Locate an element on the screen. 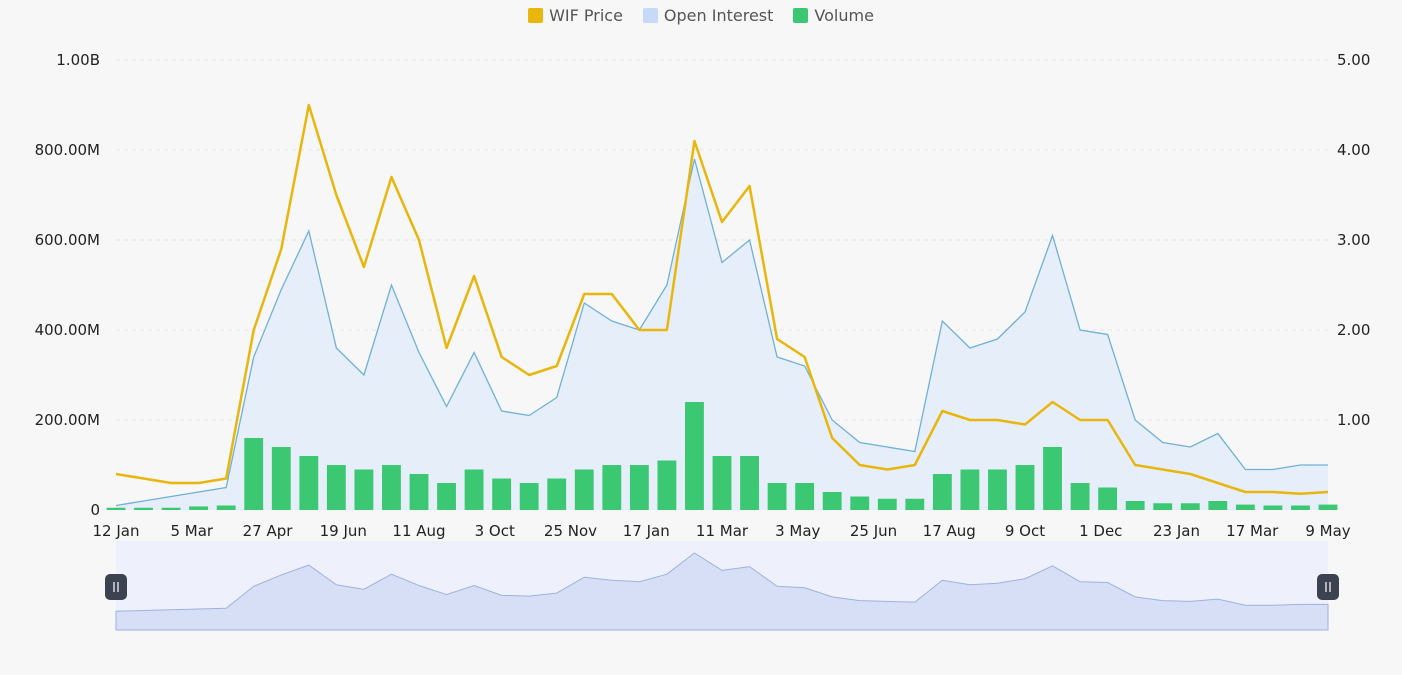 The width and height of the screenshot is (1402, 675). left-tick-label: 0 is located at coordinates (95, 510).